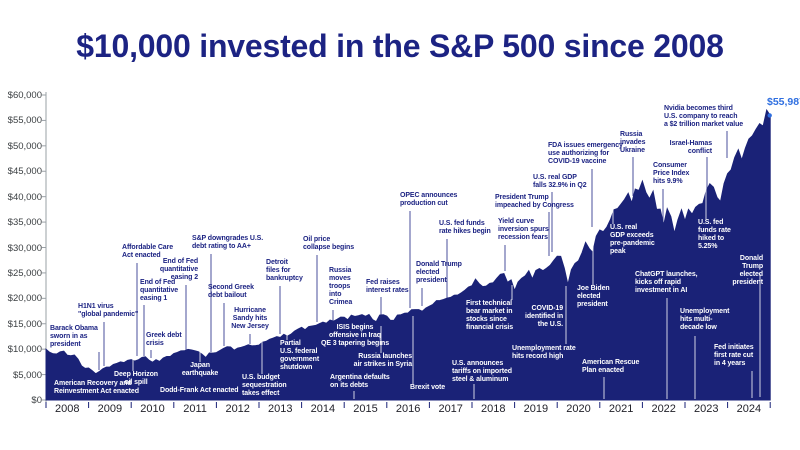 This screenshot has height=450, width=800. Describe the element at coordinates (136, 379) in the screenshot. I see `chart-annotation: Deep Horizon oil spill` at that location.